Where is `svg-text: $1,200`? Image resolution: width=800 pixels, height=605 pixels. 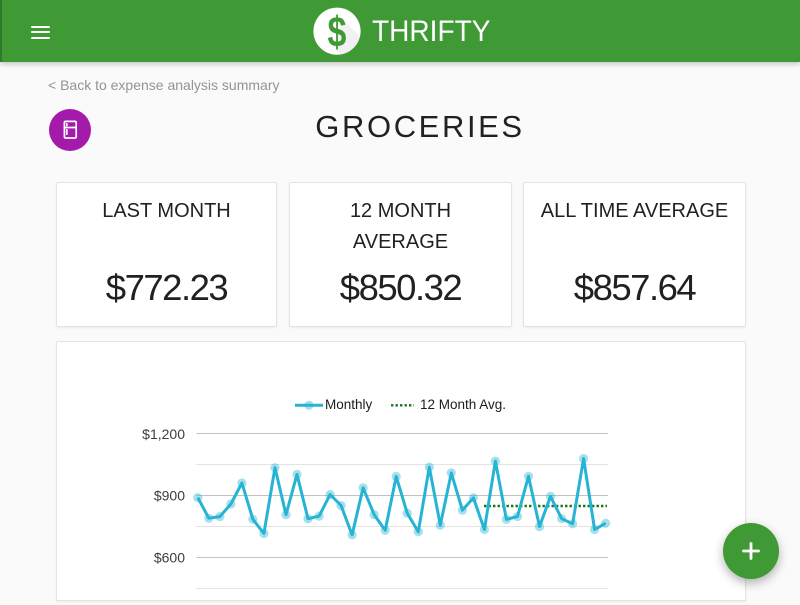 svg-text: $1,200 is located at coordinates (163, 434).